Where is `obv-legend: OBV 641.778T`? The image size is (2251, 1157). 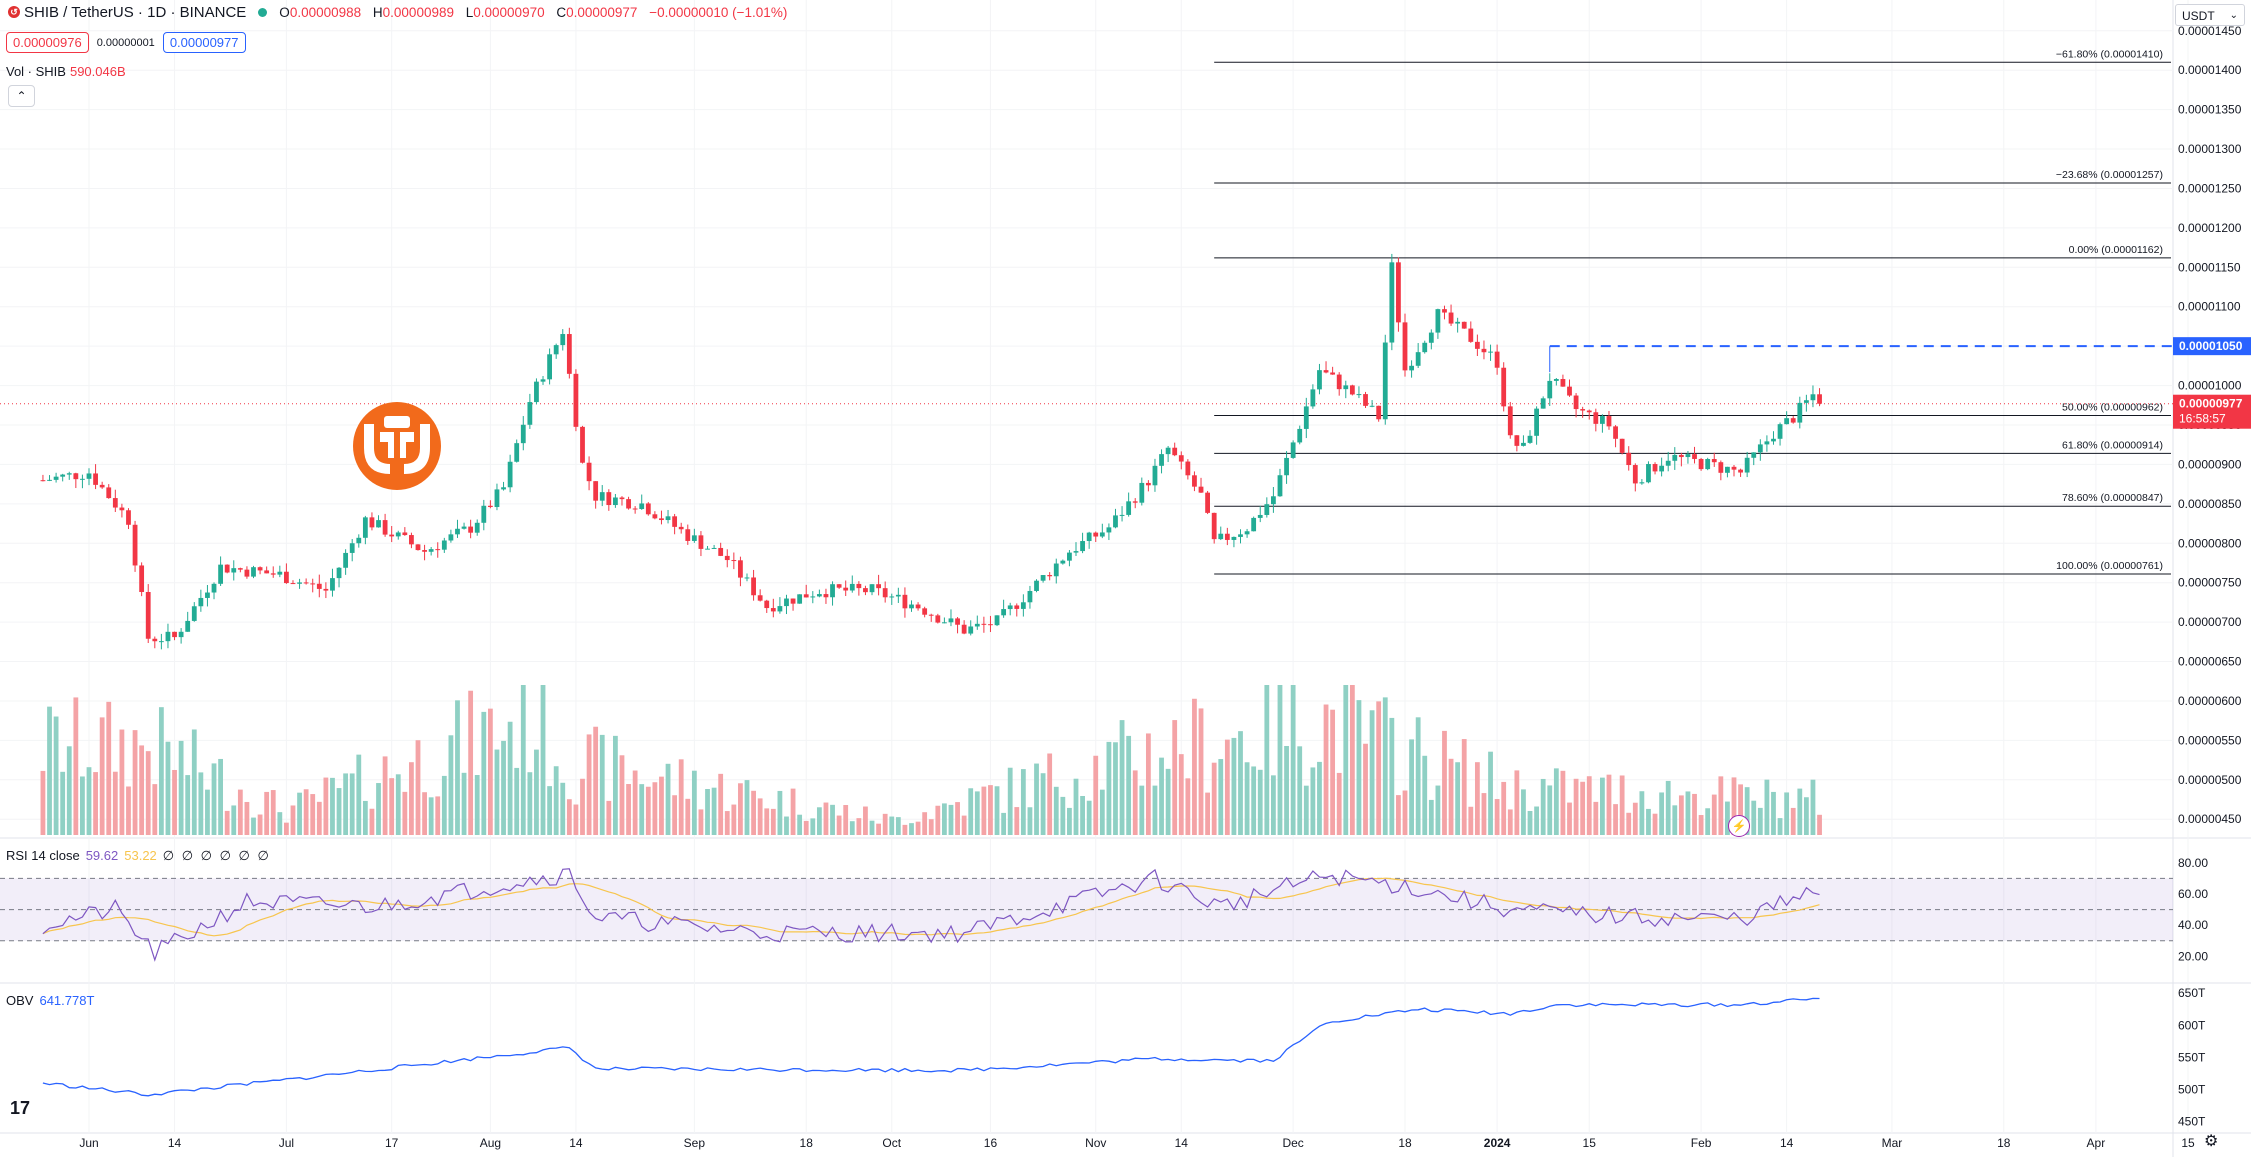 obv-legend: OBV 641.778T is located at coordinates (50, 1000).